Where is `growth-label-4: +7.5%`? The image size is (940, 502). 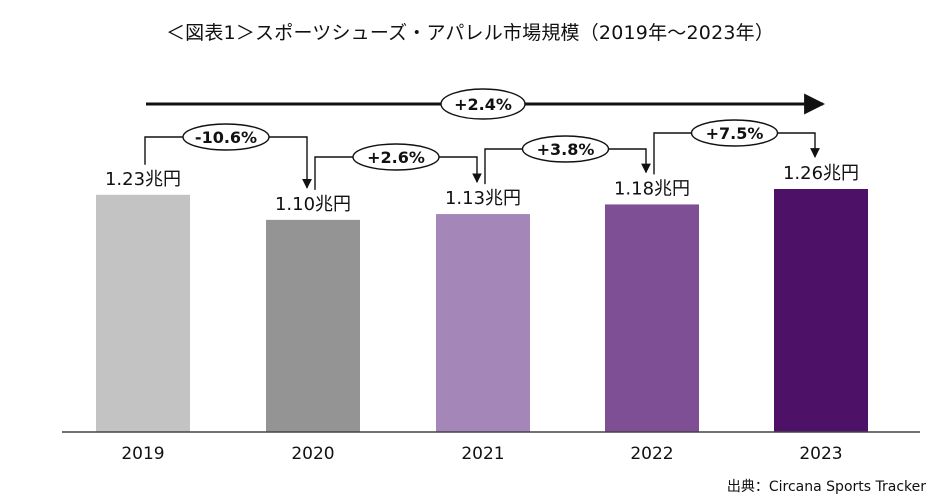 growth-label-4: +7.5% is located at coordinates (735, 133).